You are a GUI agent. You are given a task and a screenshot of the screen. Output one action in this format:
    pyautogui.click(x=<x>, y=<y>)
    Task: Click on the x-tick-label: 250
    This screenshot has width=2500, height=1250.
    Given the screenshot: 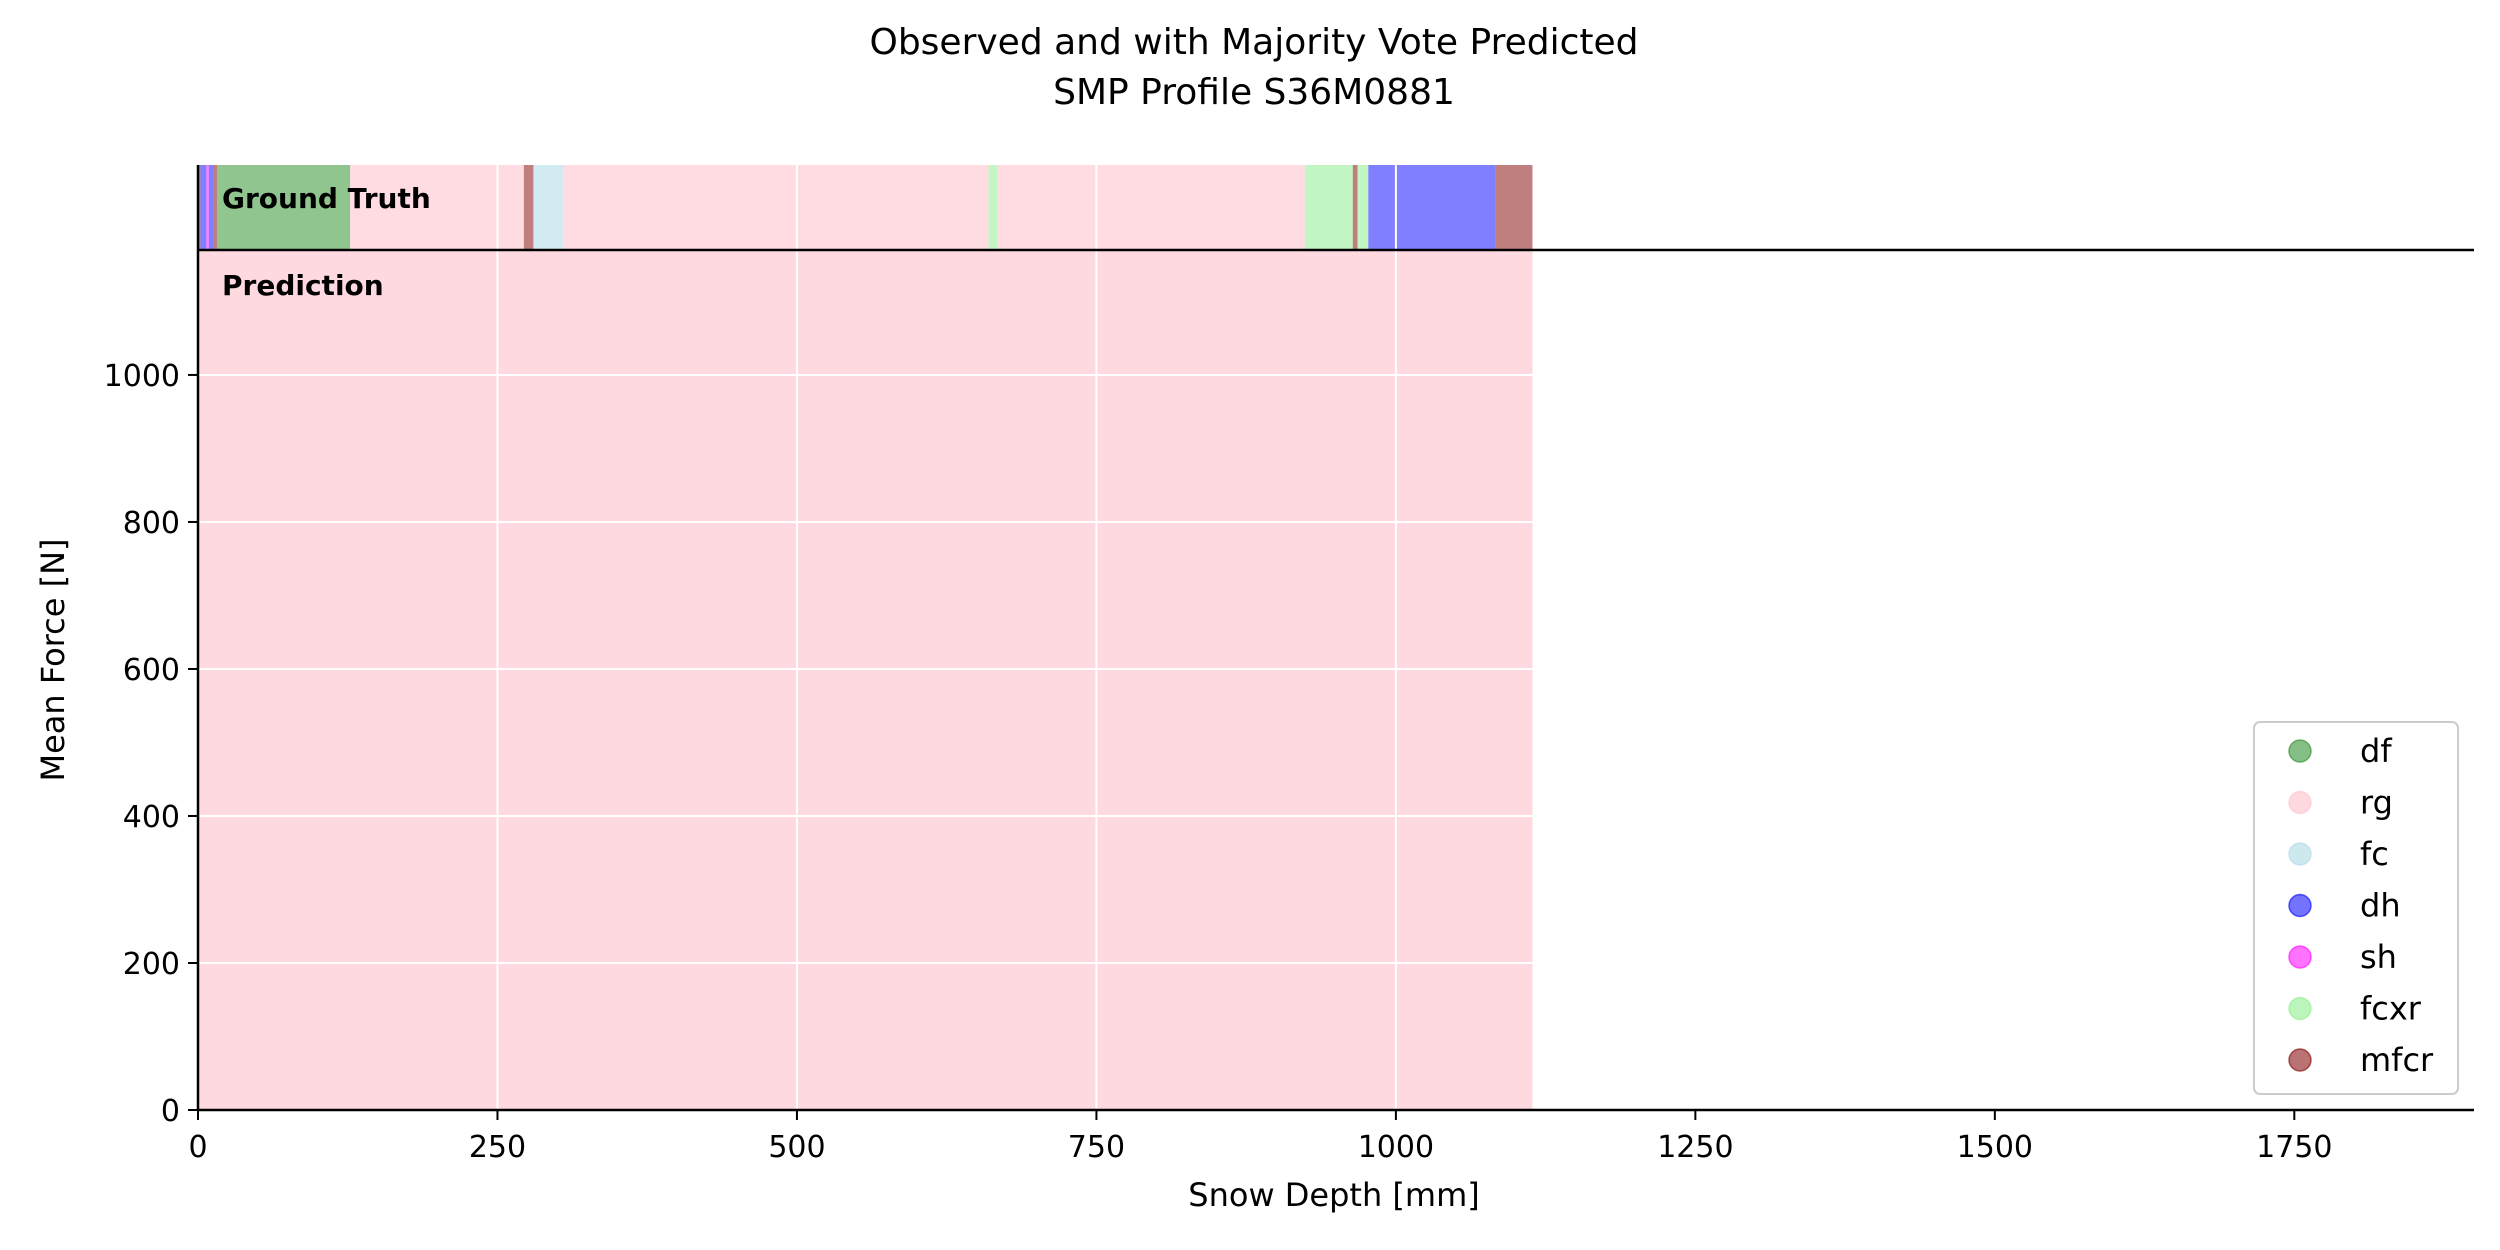 What is the action you would take?
    pyautogui.click(x=497, y=1147)
    